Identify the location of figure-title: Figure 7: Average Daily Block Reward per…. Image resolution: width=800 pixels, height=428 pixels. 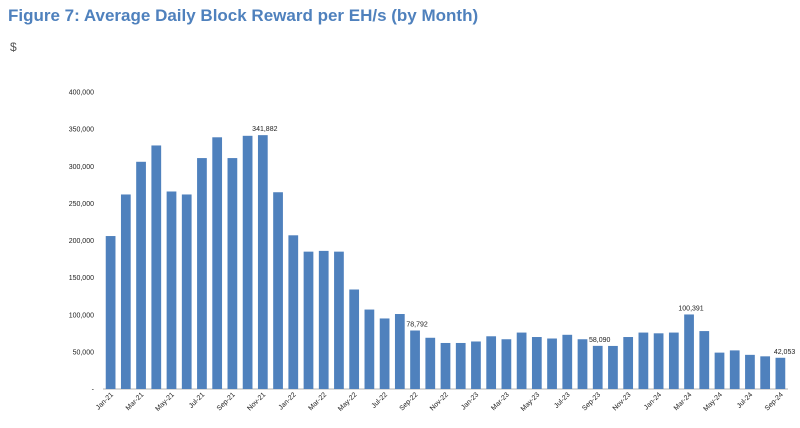
(243, 15).